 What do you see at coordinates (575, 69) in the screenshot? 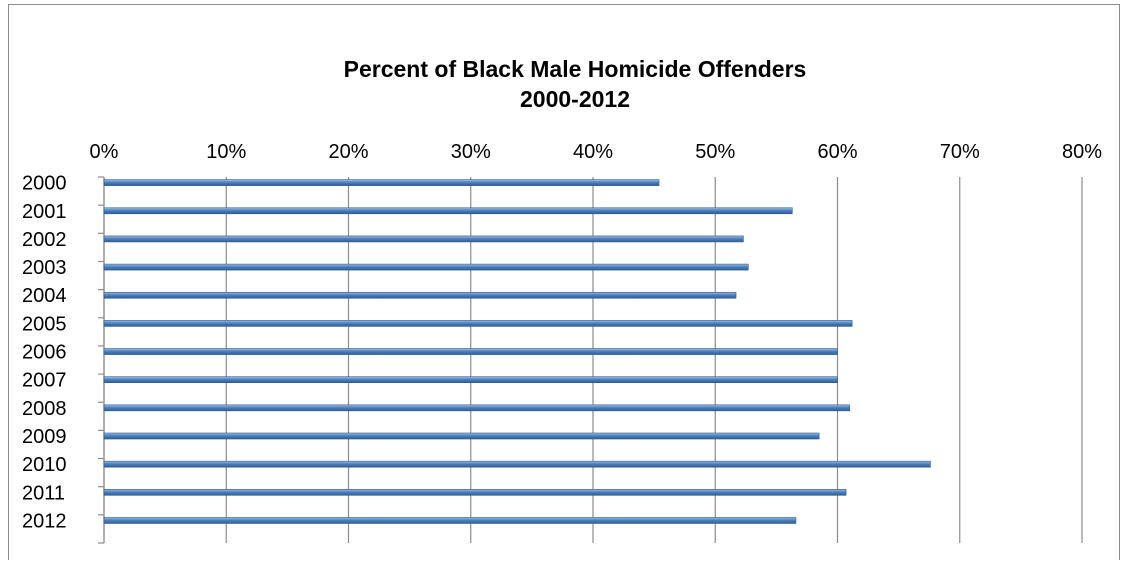
I see `chart-title: Percent of Black Male Homicide Offenders` at bounding box center [575, 69].